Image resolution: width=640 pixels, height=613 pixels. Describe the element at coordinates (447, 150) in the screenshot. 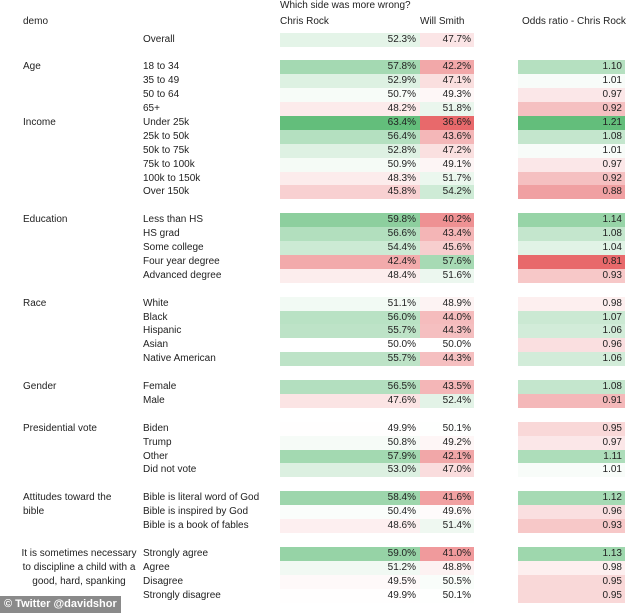

I see `will-smith-cell: 47.2%` at that location.